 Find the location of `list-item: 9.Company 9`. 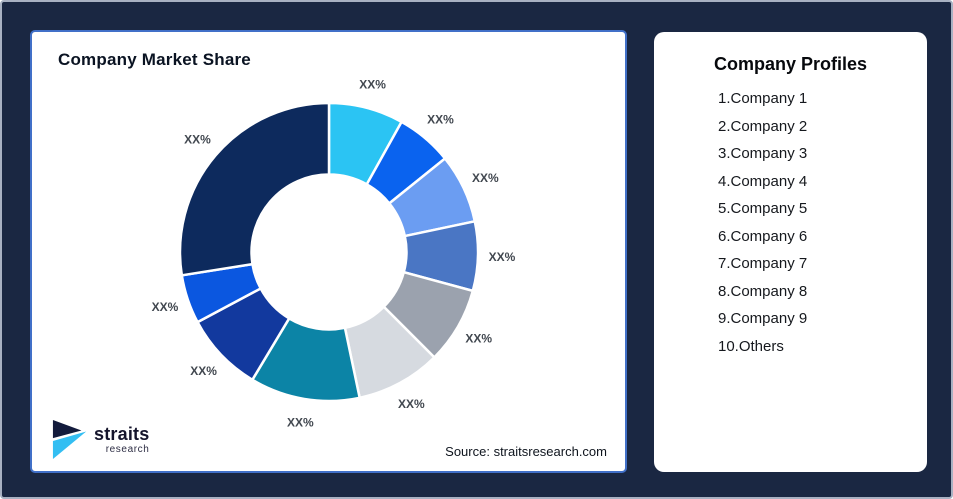

list-item: 9.Company 9 is located at coordinates (763, 318).